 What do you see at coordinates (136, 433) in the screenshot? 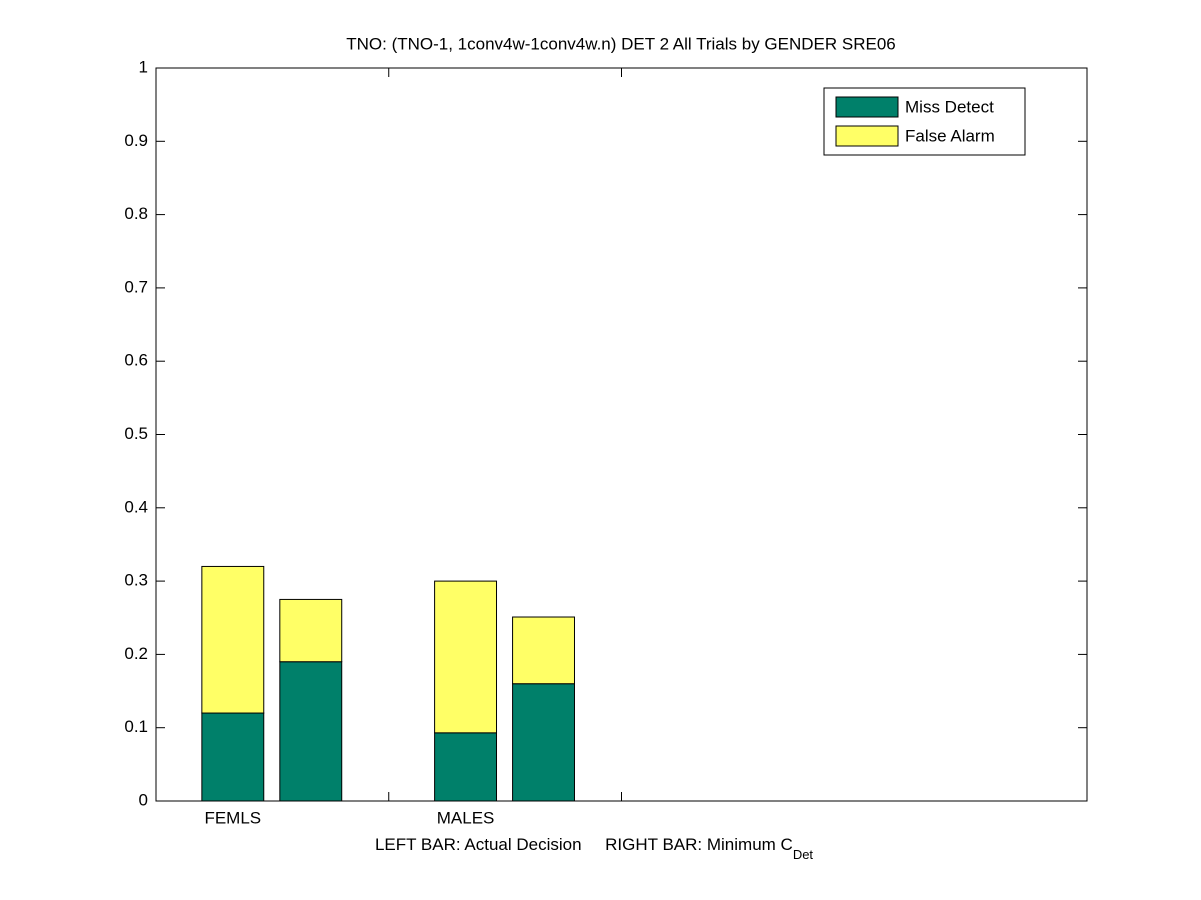
I see `y-tick-label: 0.5` at bounding box center [136, 433].